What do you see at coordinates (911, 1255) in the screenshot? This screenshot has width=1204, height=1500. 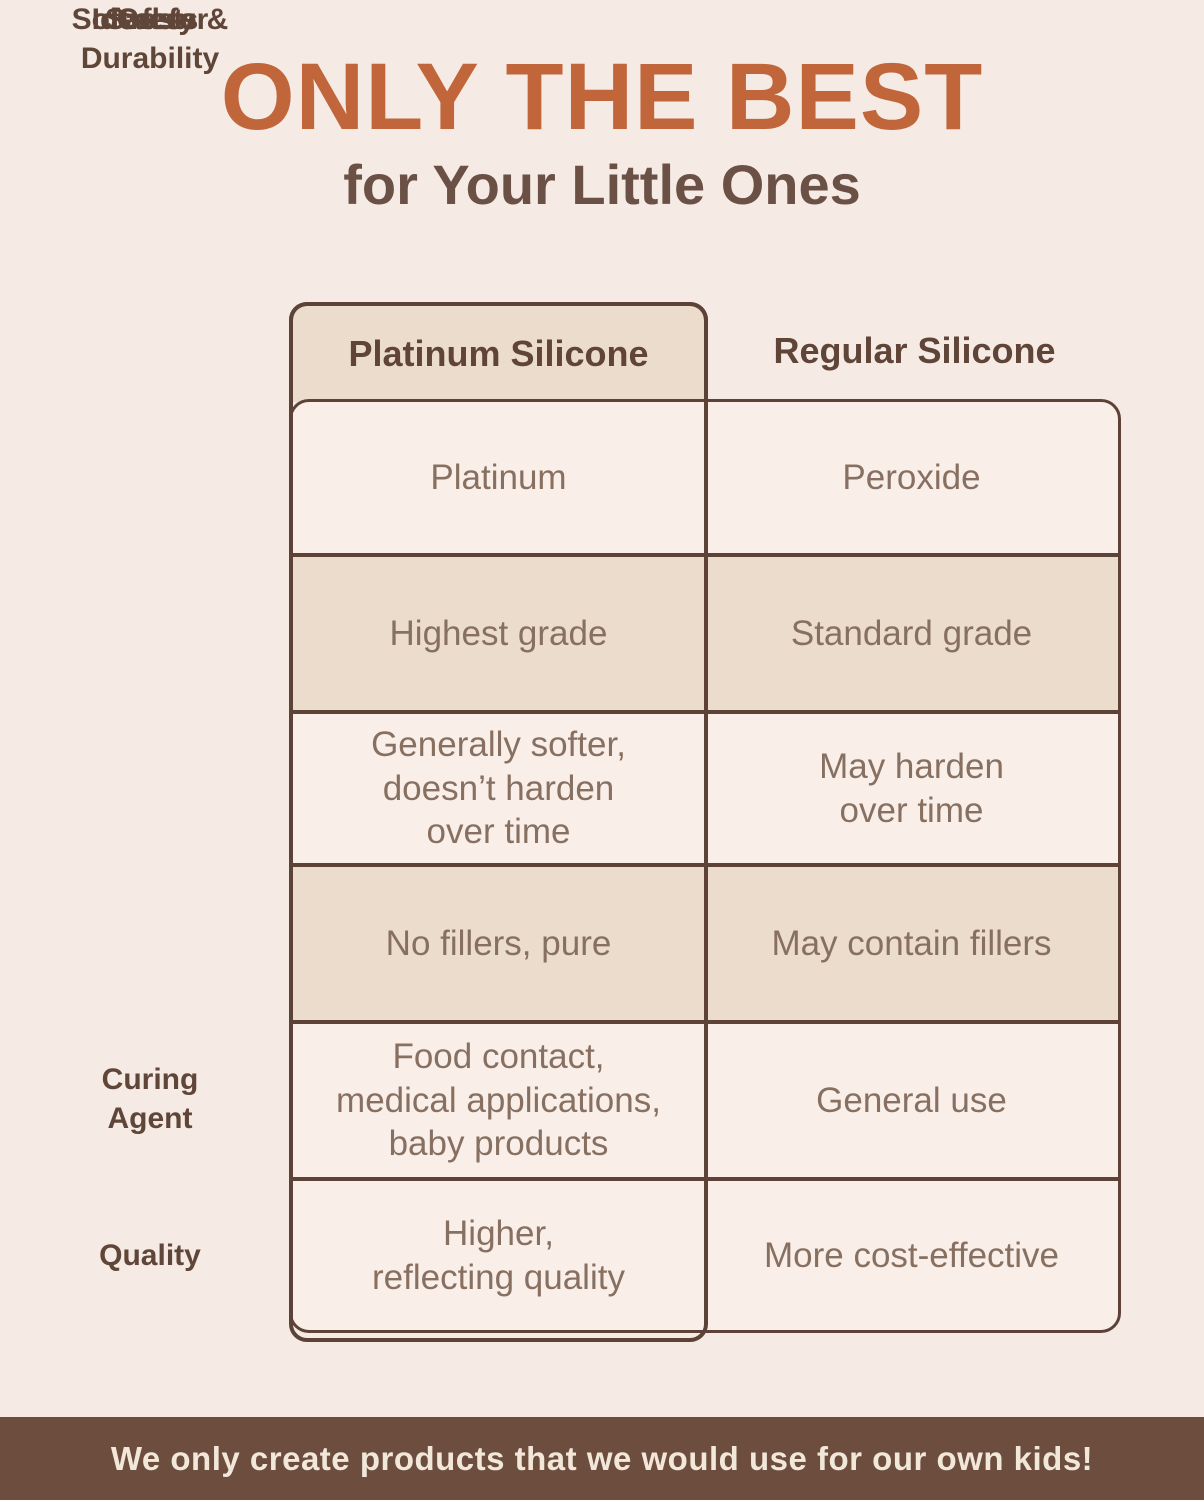 I see `regular-cell: More cost-effective` at bounding box center [911, 1255].